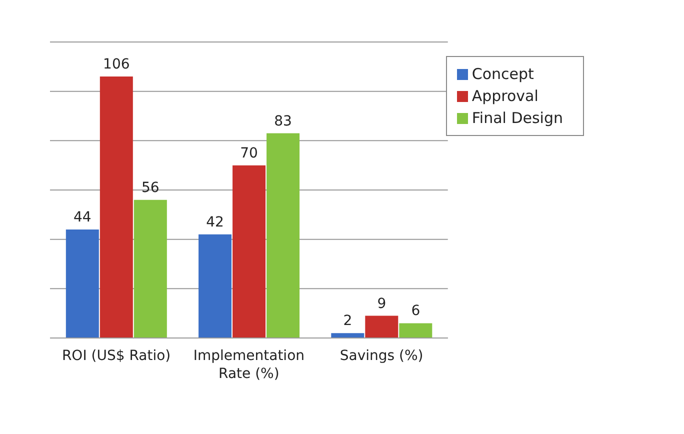 This screenshot has width=684, height=434. Describe the element at coordinates (347, 321) in the screenshot. I see `data-label: 2` at that location.